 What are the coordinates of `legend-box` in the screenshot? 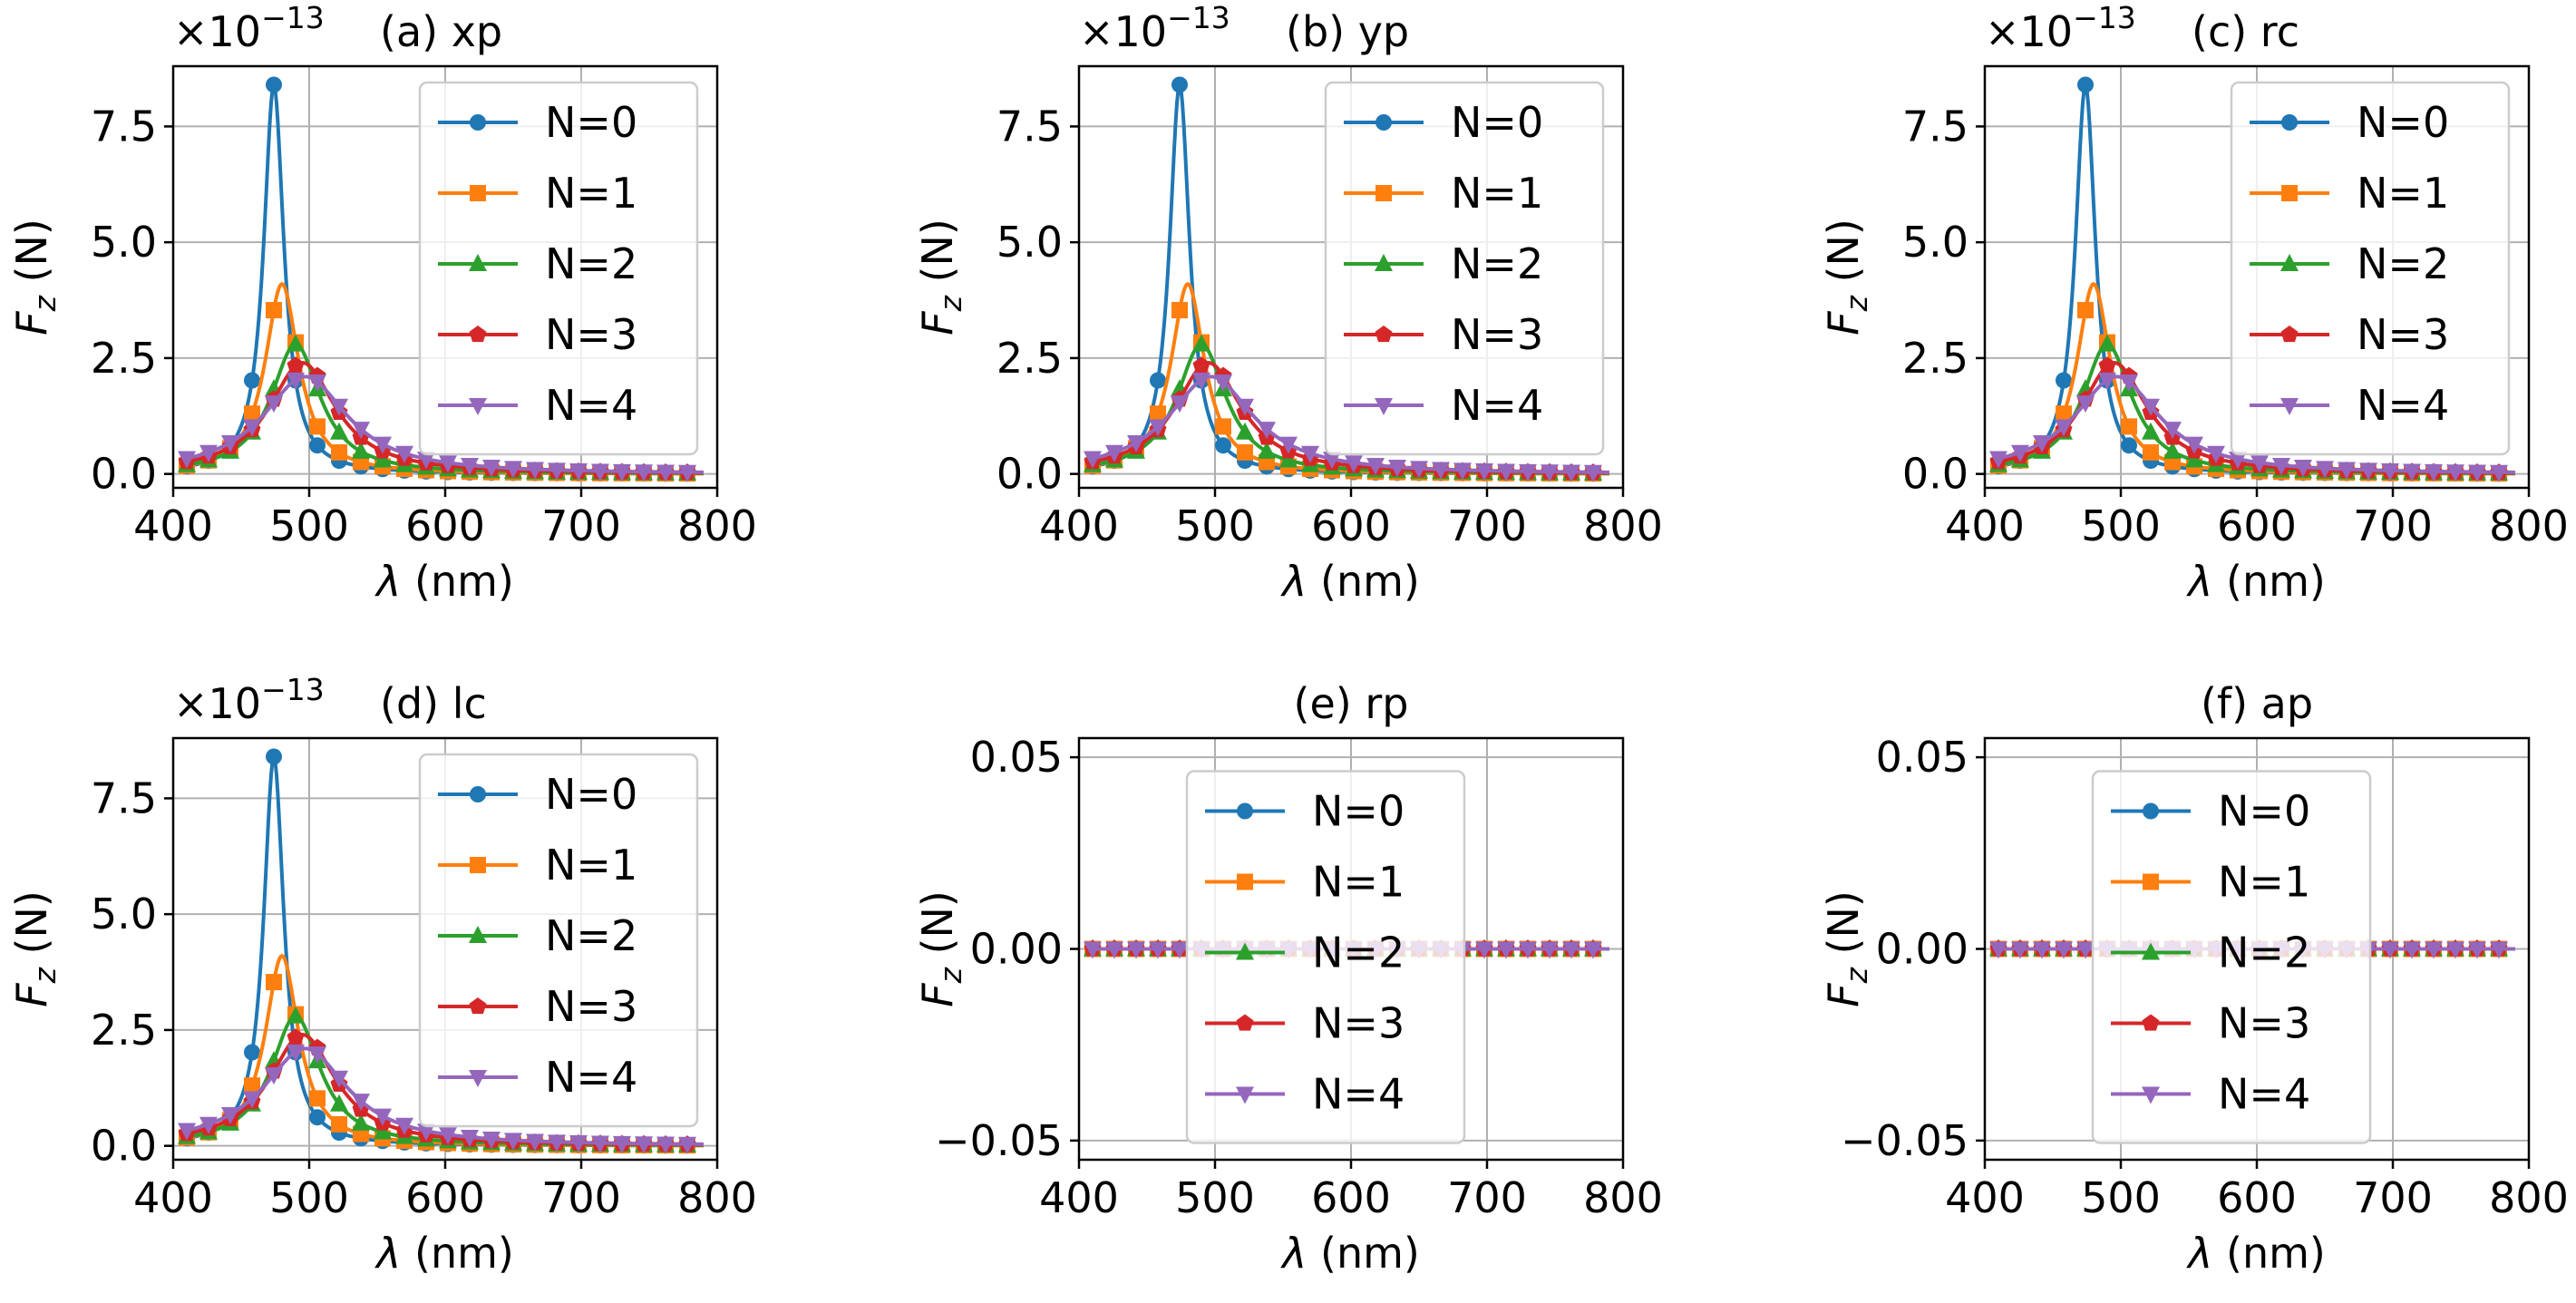 It's located at (2370, 268).